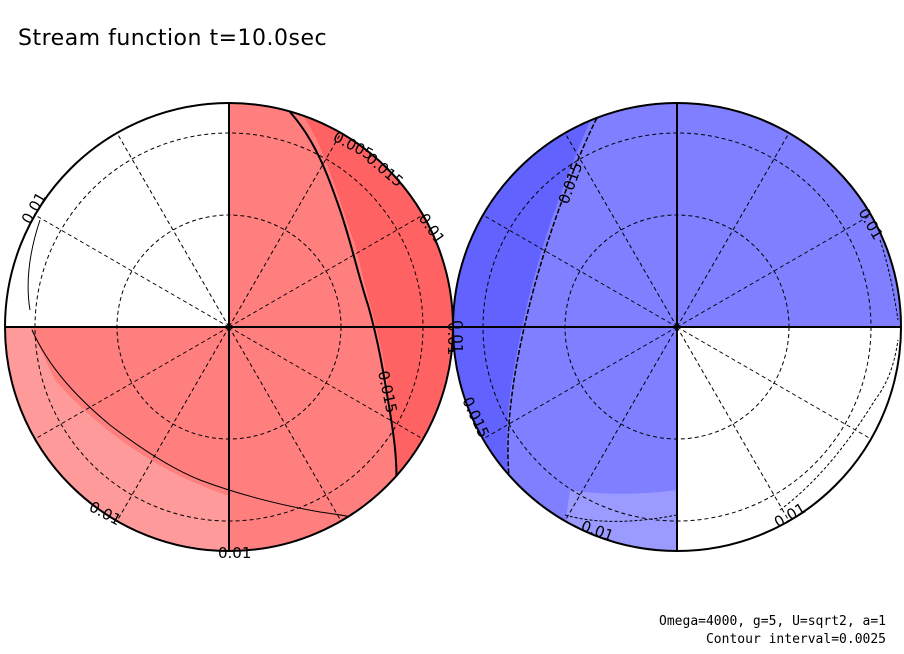 Image resolution: width=904 pixels, height=654 pixels. I want to click on right-contour-01-b, so click(839, 425).